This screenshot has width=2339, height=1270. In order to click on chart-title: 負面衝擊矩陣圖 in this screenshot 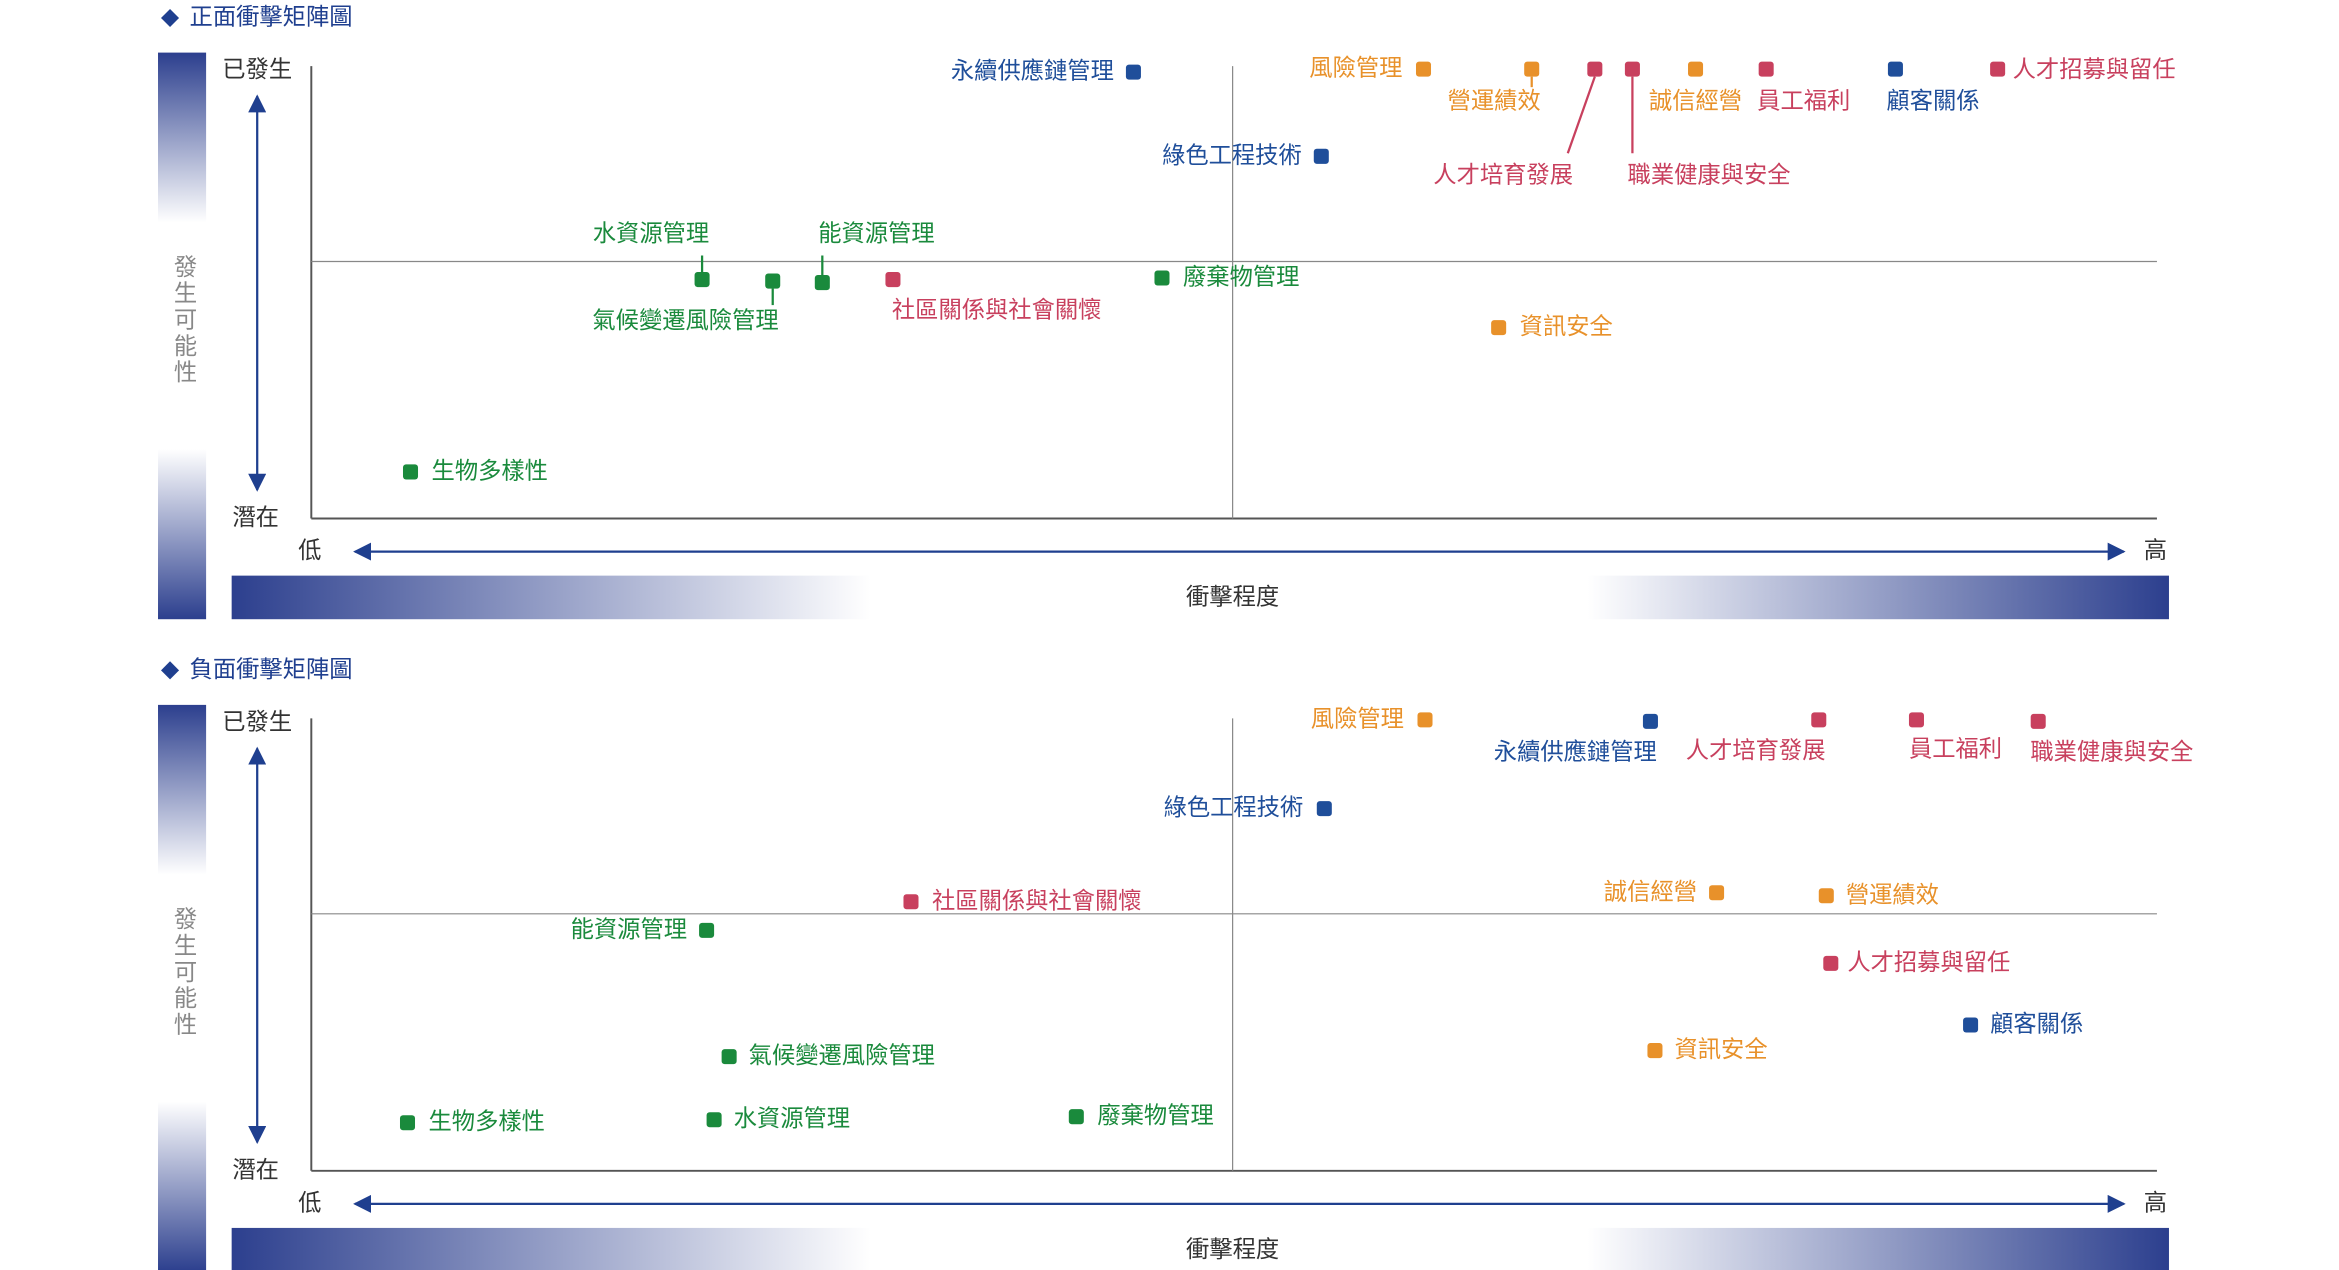, I will do `click(271, 669)`.